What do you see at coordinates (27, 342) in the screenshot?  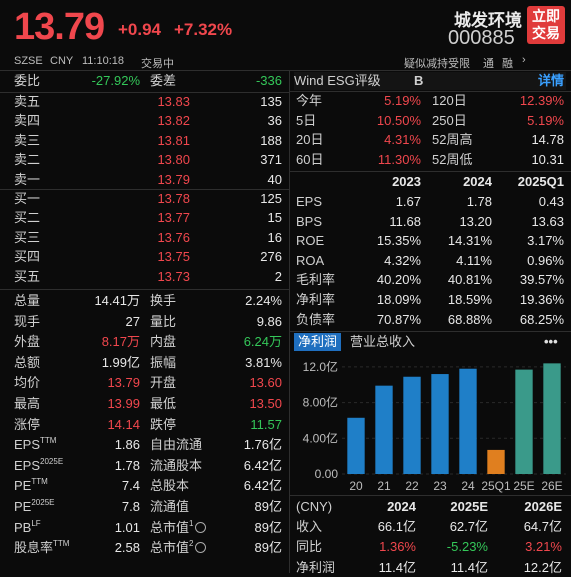 I see `stat-label-text: 外盘` at bounding box center [27, 342].